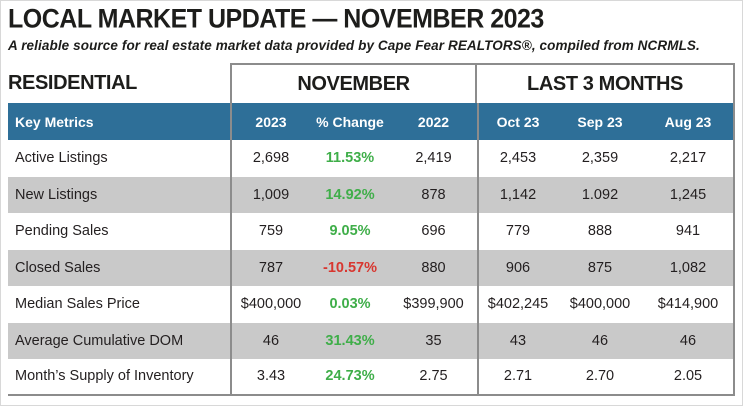  What do you see at coordinates (350, 377) in the screenshot?
I see `table-cell: 24.73%` at bounding box center [350, 377].